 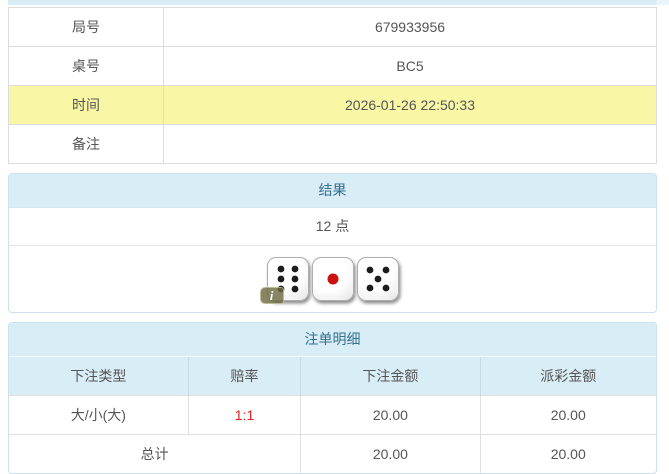 I want to click on dice-row: i, so click(x=332, y=279).